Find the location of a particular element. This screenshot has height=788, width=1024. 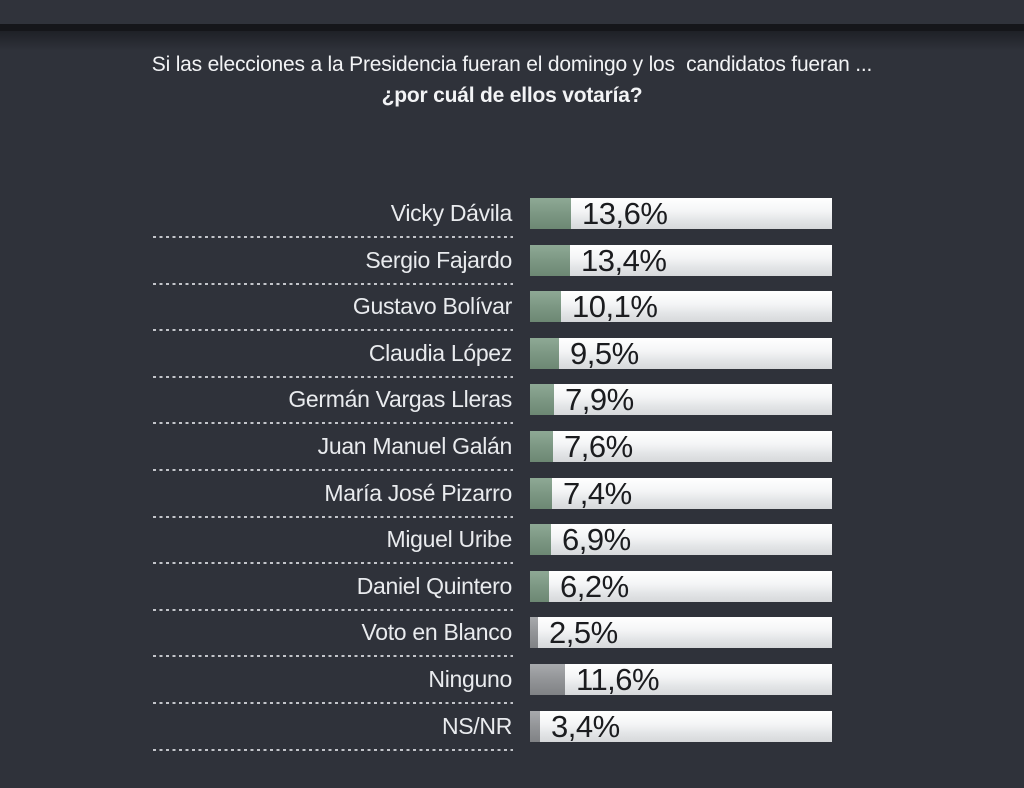

result-value-label: 13,6% is located at coordinates (625, 213).